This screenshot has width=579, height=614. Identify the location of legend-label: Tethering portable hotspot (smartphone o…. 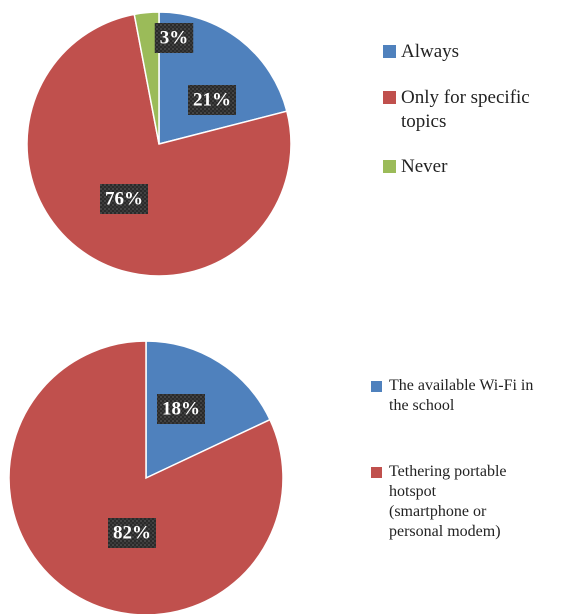
(448, 501).